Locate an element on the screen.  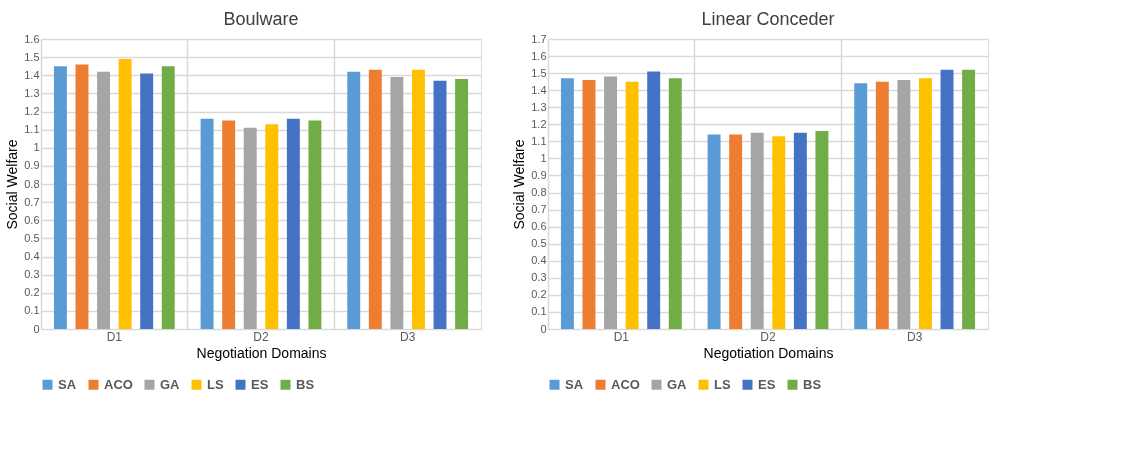
y-tick-label: 1.7 is located at coordinates (539, 38).